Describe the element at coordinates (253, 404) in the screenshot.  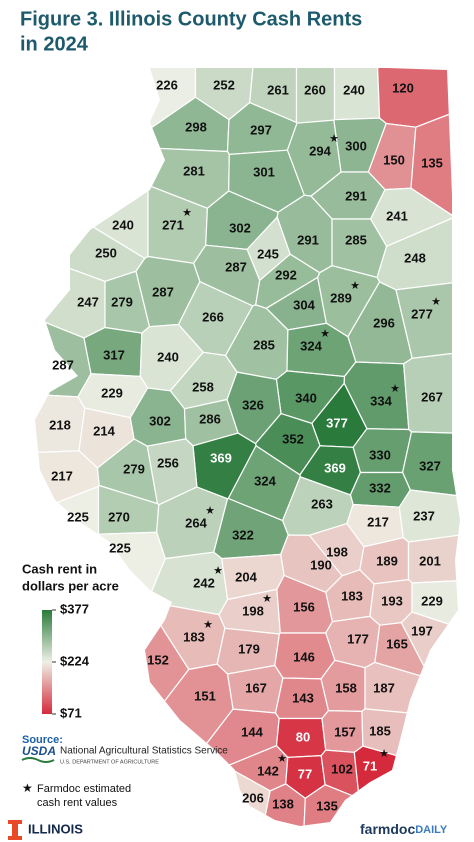
I see `county-value: 326` at that location.